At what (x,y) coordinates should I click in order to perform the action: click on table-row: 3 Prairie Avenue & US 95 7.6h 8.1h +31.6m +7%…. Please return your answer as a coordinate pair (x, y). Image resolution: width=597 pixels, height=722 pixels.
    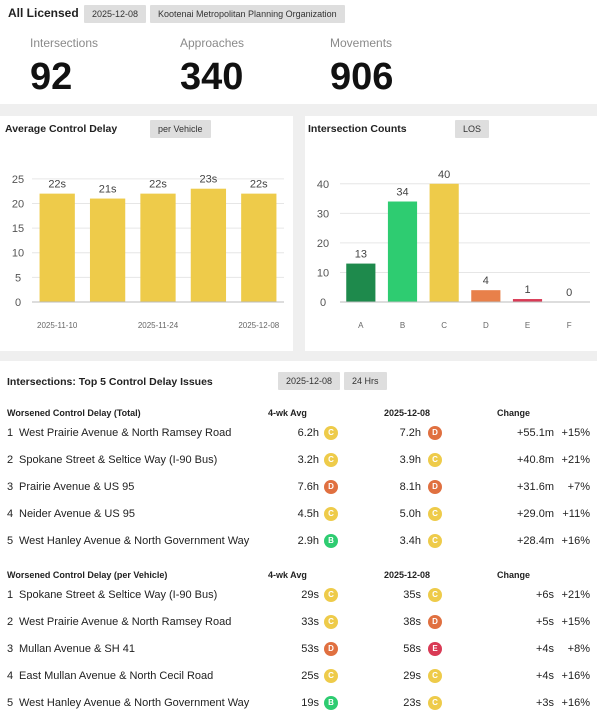
    Looking at the image, I should click on (298, 487).